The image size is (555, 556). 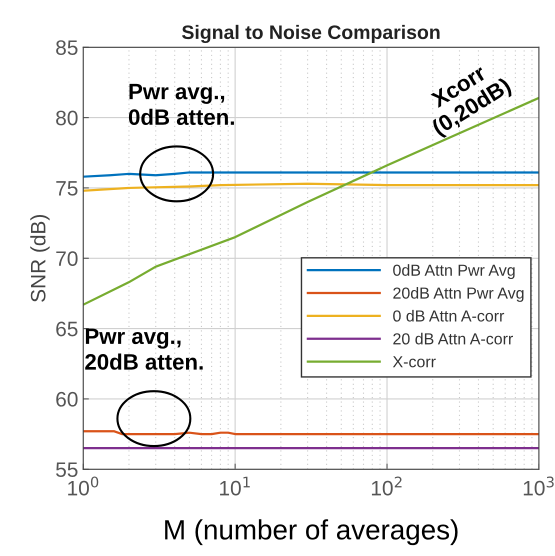 I want to click on x-tick-label: 10$^{2}$, so click(x=387, y=486).